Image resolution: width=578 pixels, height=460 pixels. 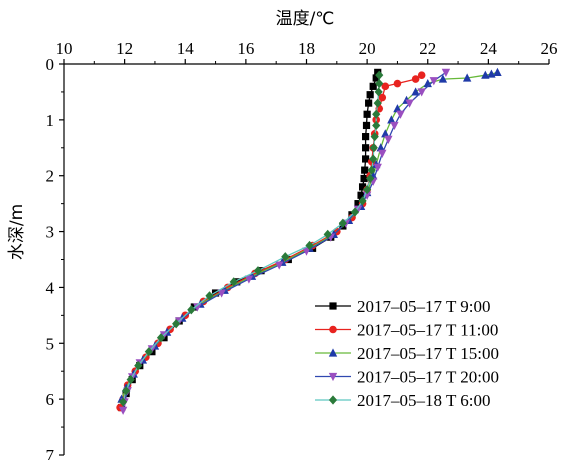 I want to click on legend-label-1: 2017–05–17 T 11:00, so click(x=427, y=330).